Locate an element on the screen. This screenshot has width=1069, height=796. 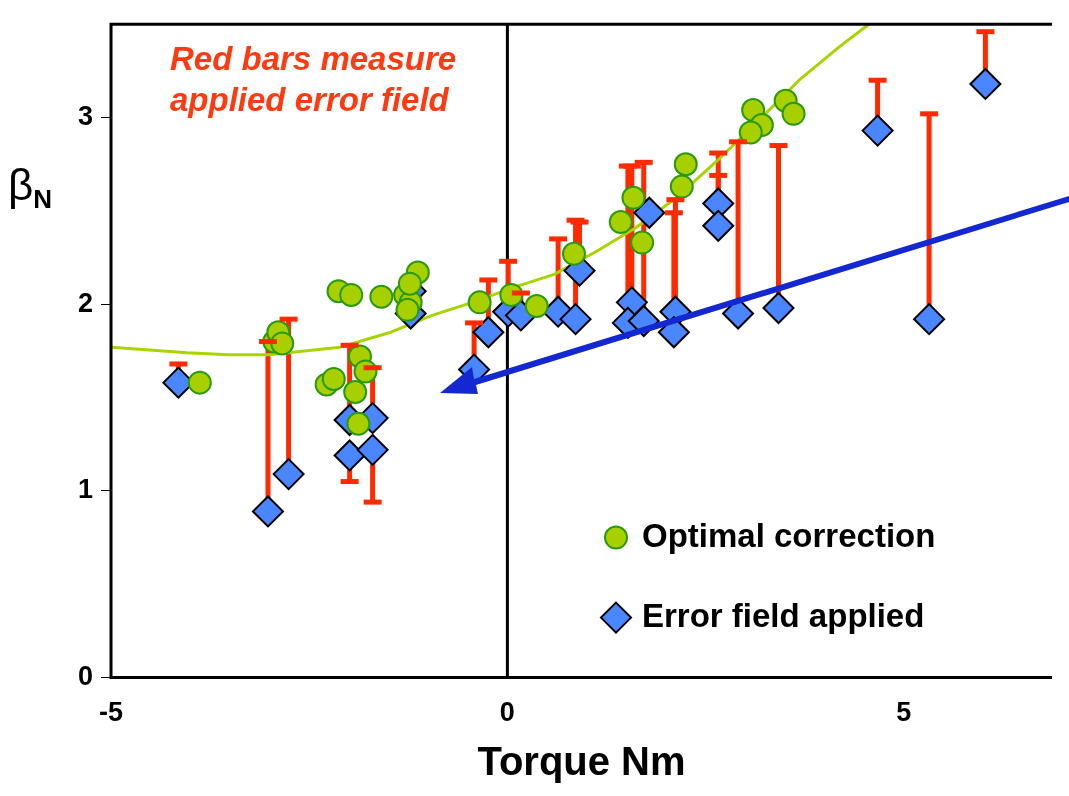
annotation: Red bars measure applied error field is located at coordinates (313, 79).